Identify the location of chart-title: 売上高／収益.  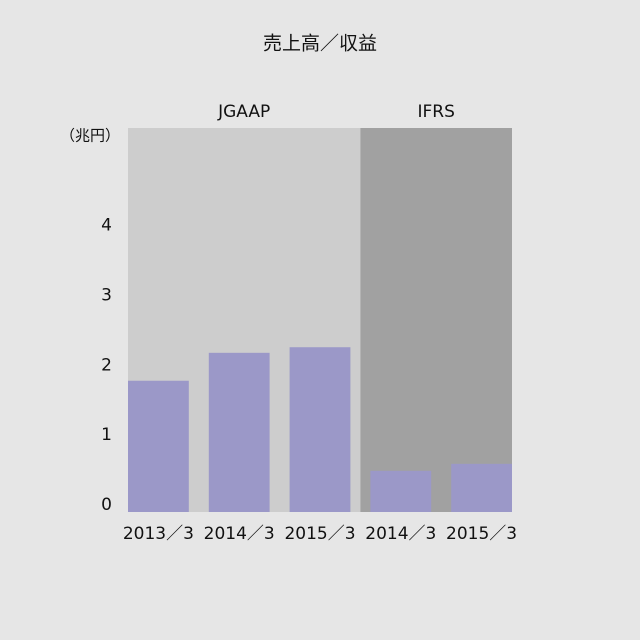
(320, 44).